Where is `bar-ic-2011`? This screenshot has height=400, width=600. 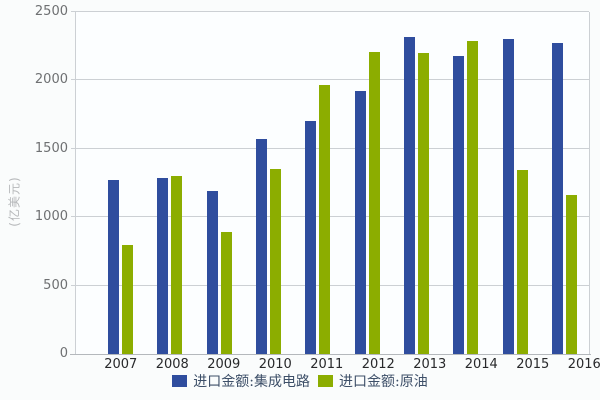 bar-ic-2011 is located at coordinates (311, 237).